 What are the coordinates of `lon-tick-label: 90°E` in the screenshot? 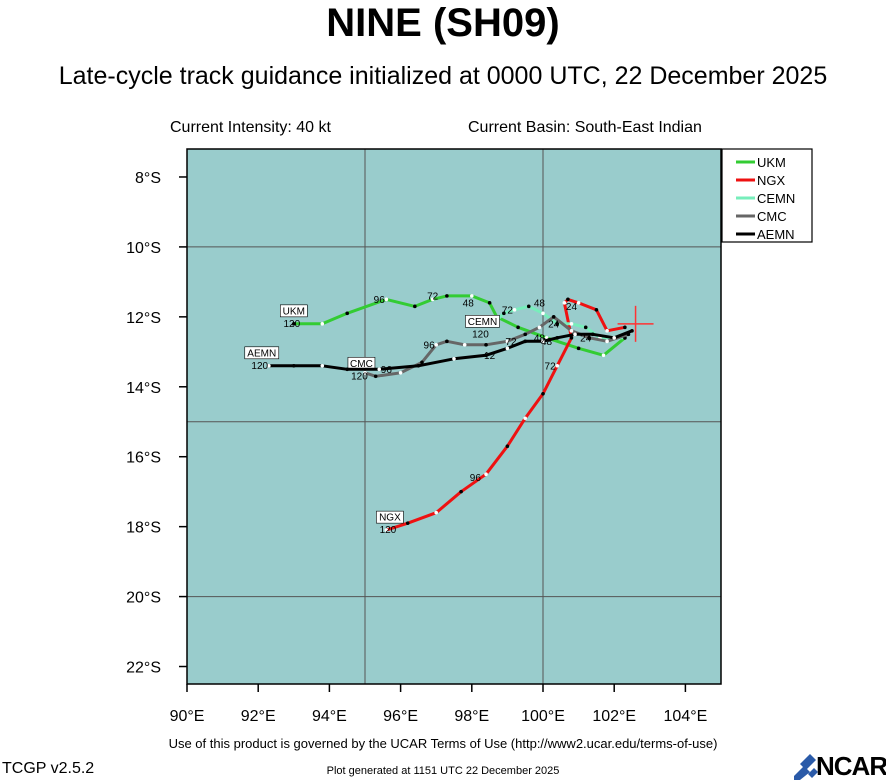 It's located at (187, 716).